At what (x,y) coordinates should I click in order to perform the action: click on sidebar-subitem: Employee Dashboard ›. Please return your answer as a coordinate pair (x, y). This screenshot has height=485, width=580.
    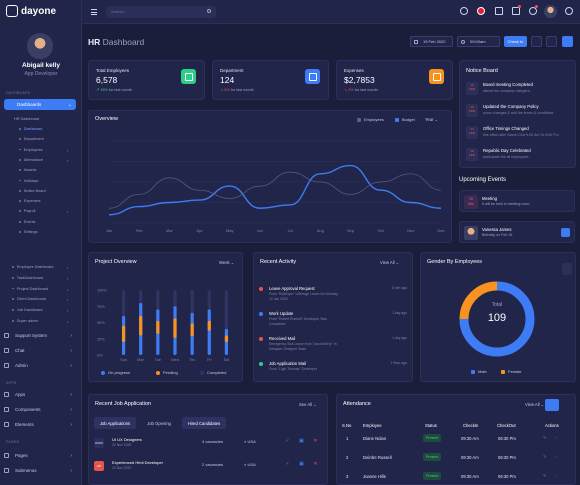
    Looking at the image, I should click on (40, 267).